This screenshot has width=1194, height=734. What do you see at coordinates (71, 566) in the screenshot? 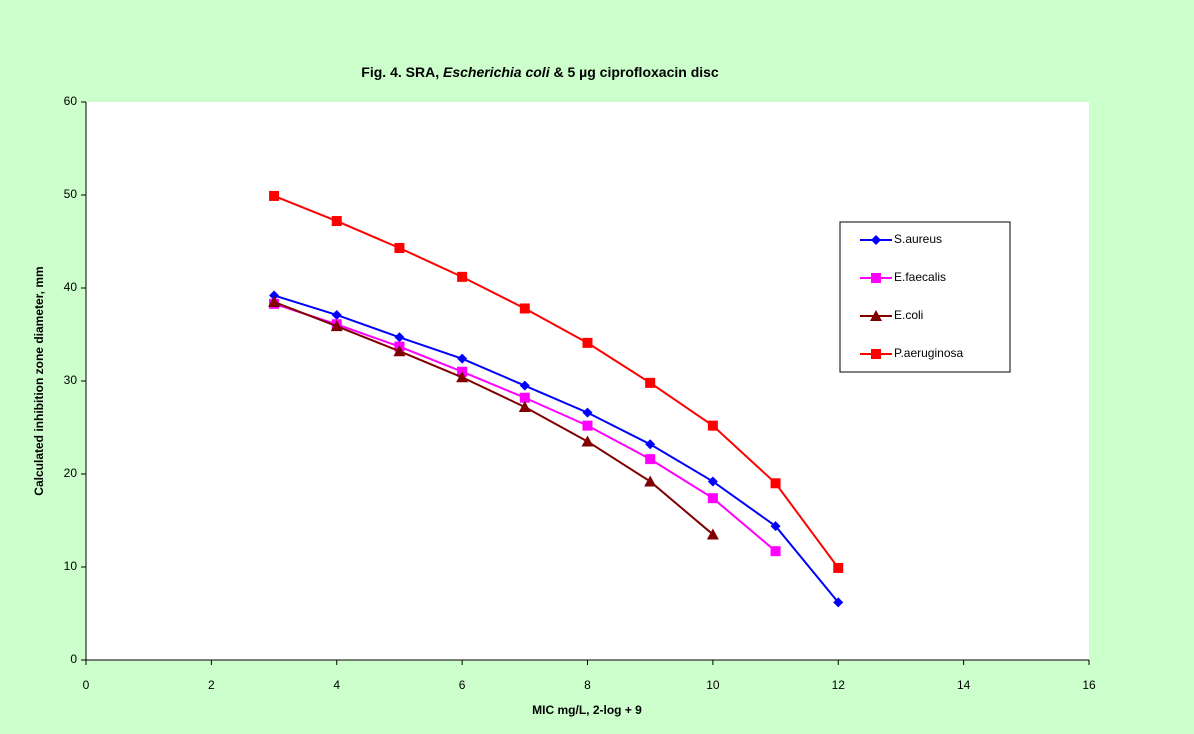
I see `y-tick-label: 10` at bounding box center [71, 566].